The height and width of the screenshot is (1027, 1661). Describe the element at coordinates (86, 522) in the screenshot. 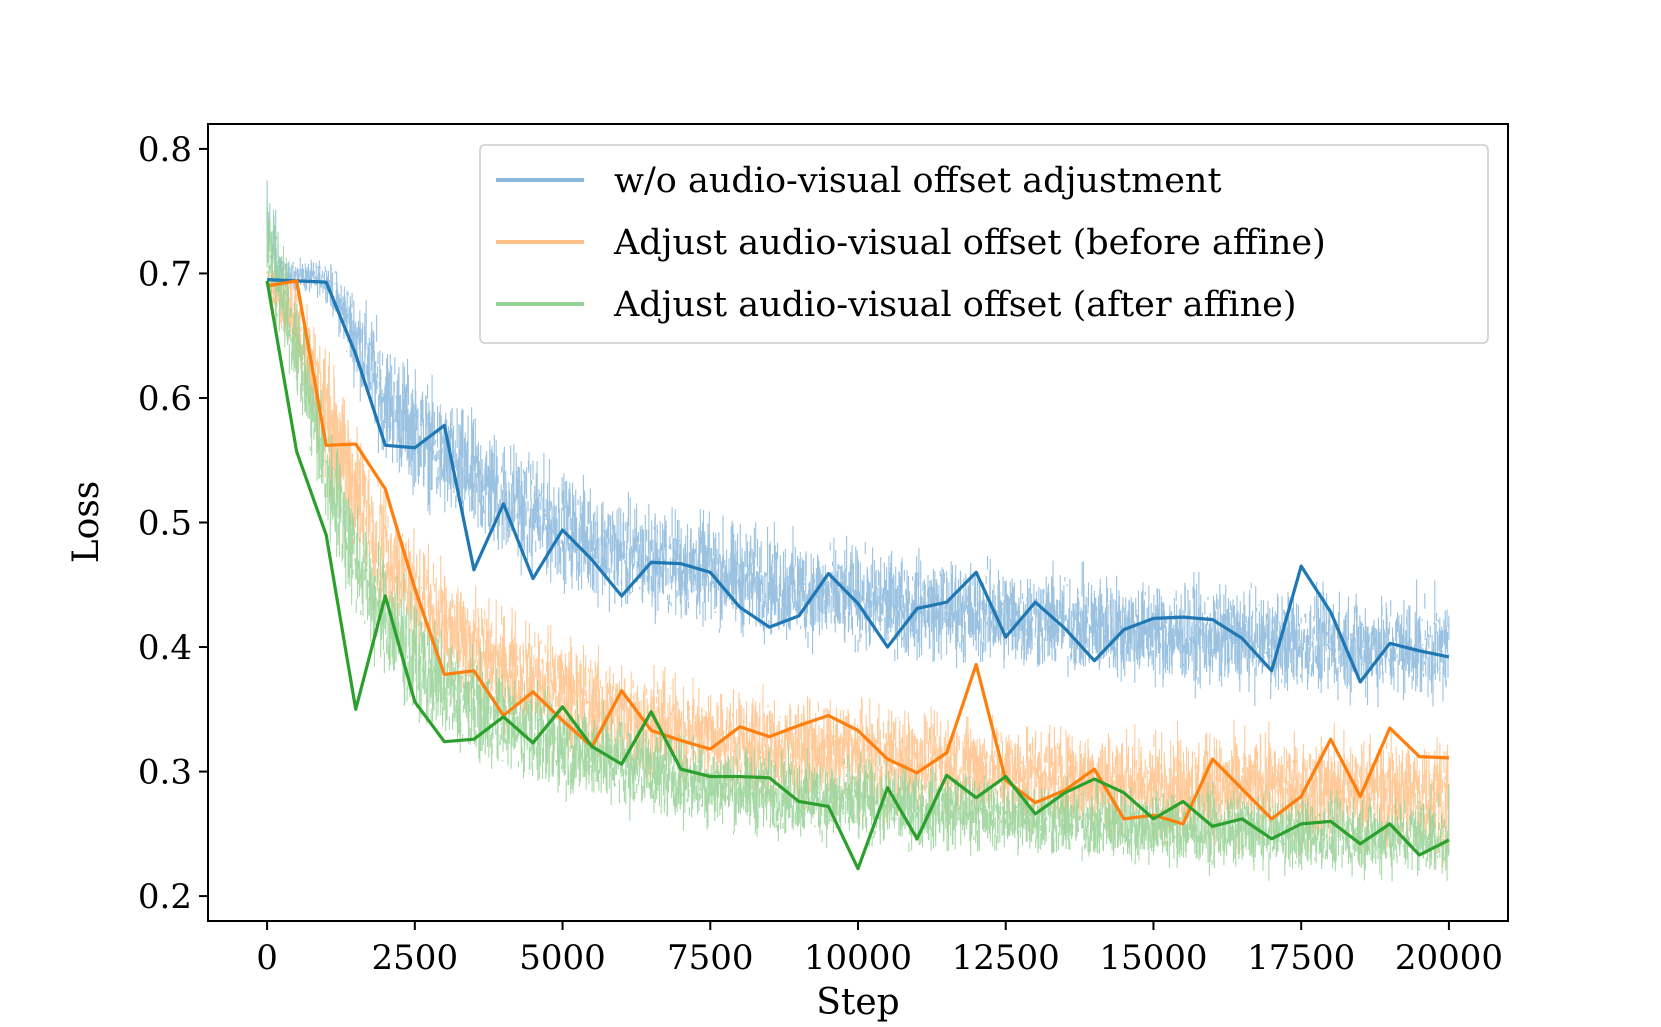

I see `y-axis-title: Loss` at that location.